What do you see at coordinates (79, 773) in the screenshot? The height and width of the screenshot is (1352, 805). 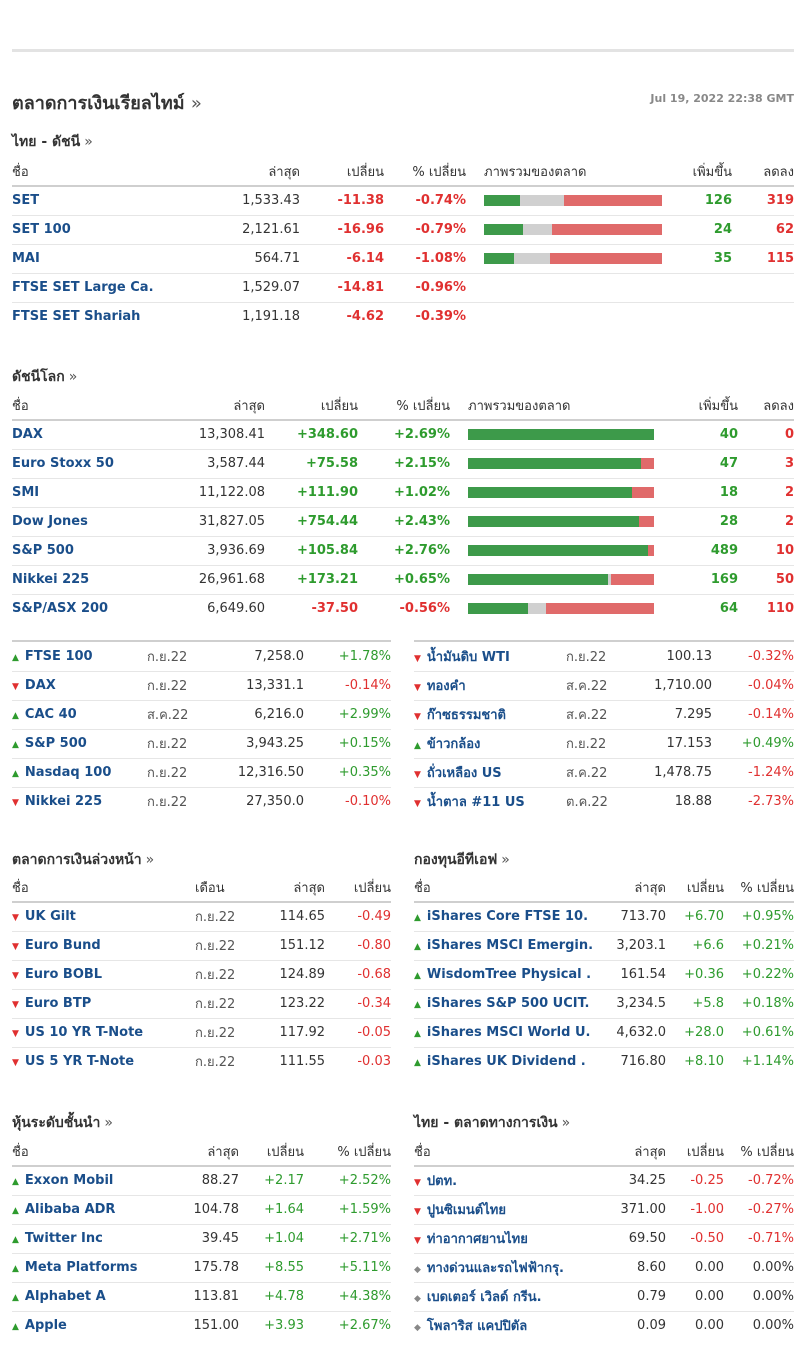 I see `name-cell: ▲ Nasdaq 100` at bounding box center [79, 773].